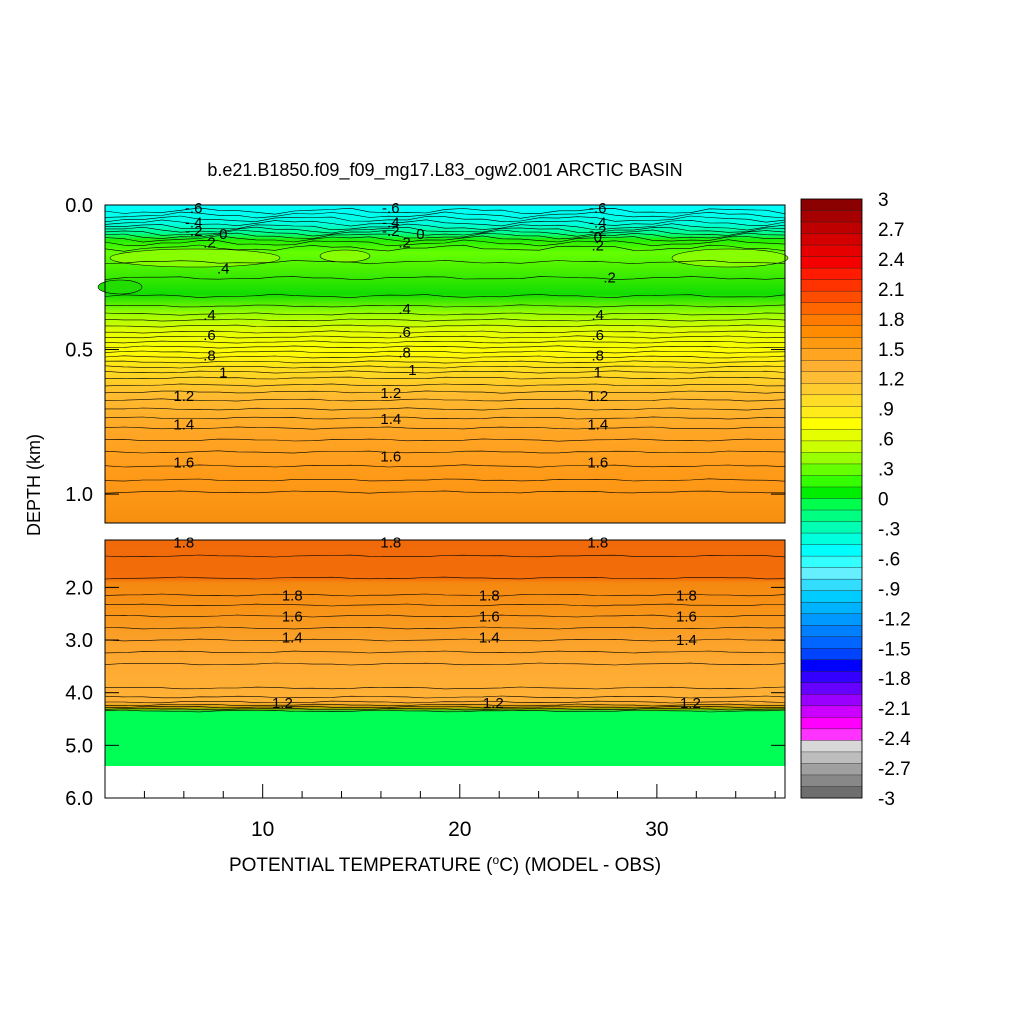 Image resolution: width=1024 pixels, height=1024 pixels. I want to click on colorbar-frame, so click(831, 498).